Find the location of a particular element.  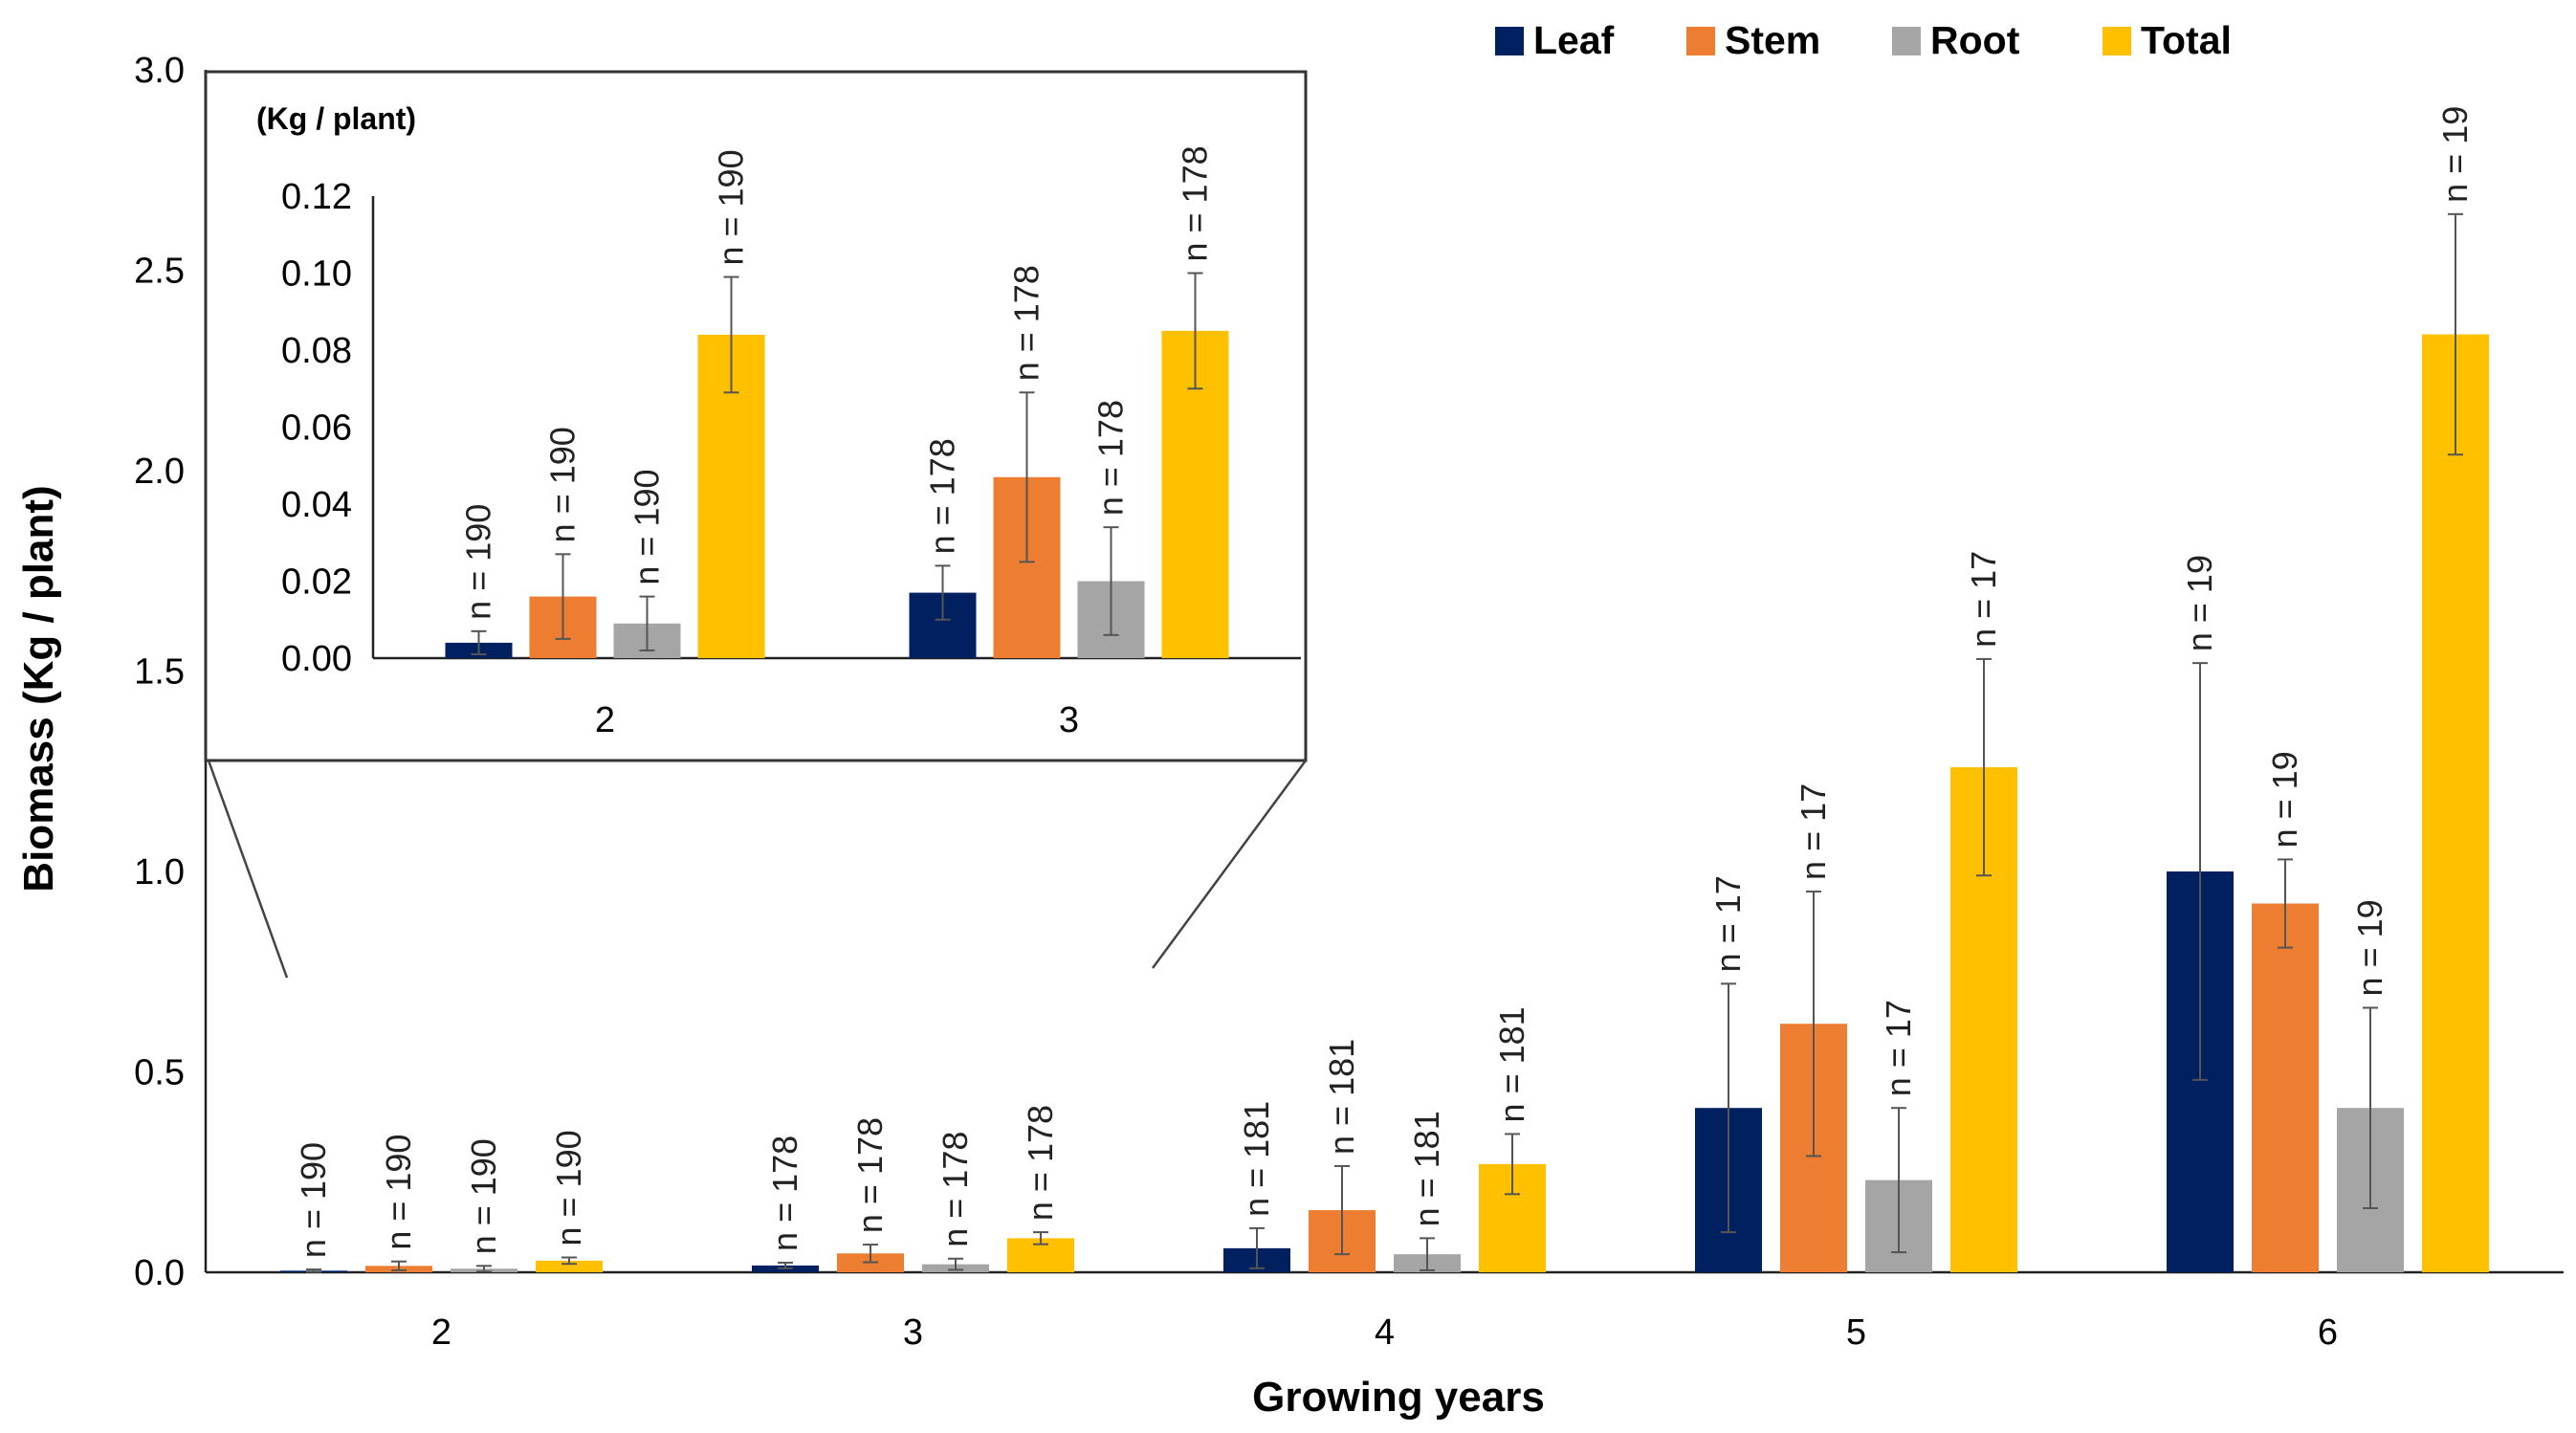

x-tick-label: 2 is located at coordinates (441, 1332).